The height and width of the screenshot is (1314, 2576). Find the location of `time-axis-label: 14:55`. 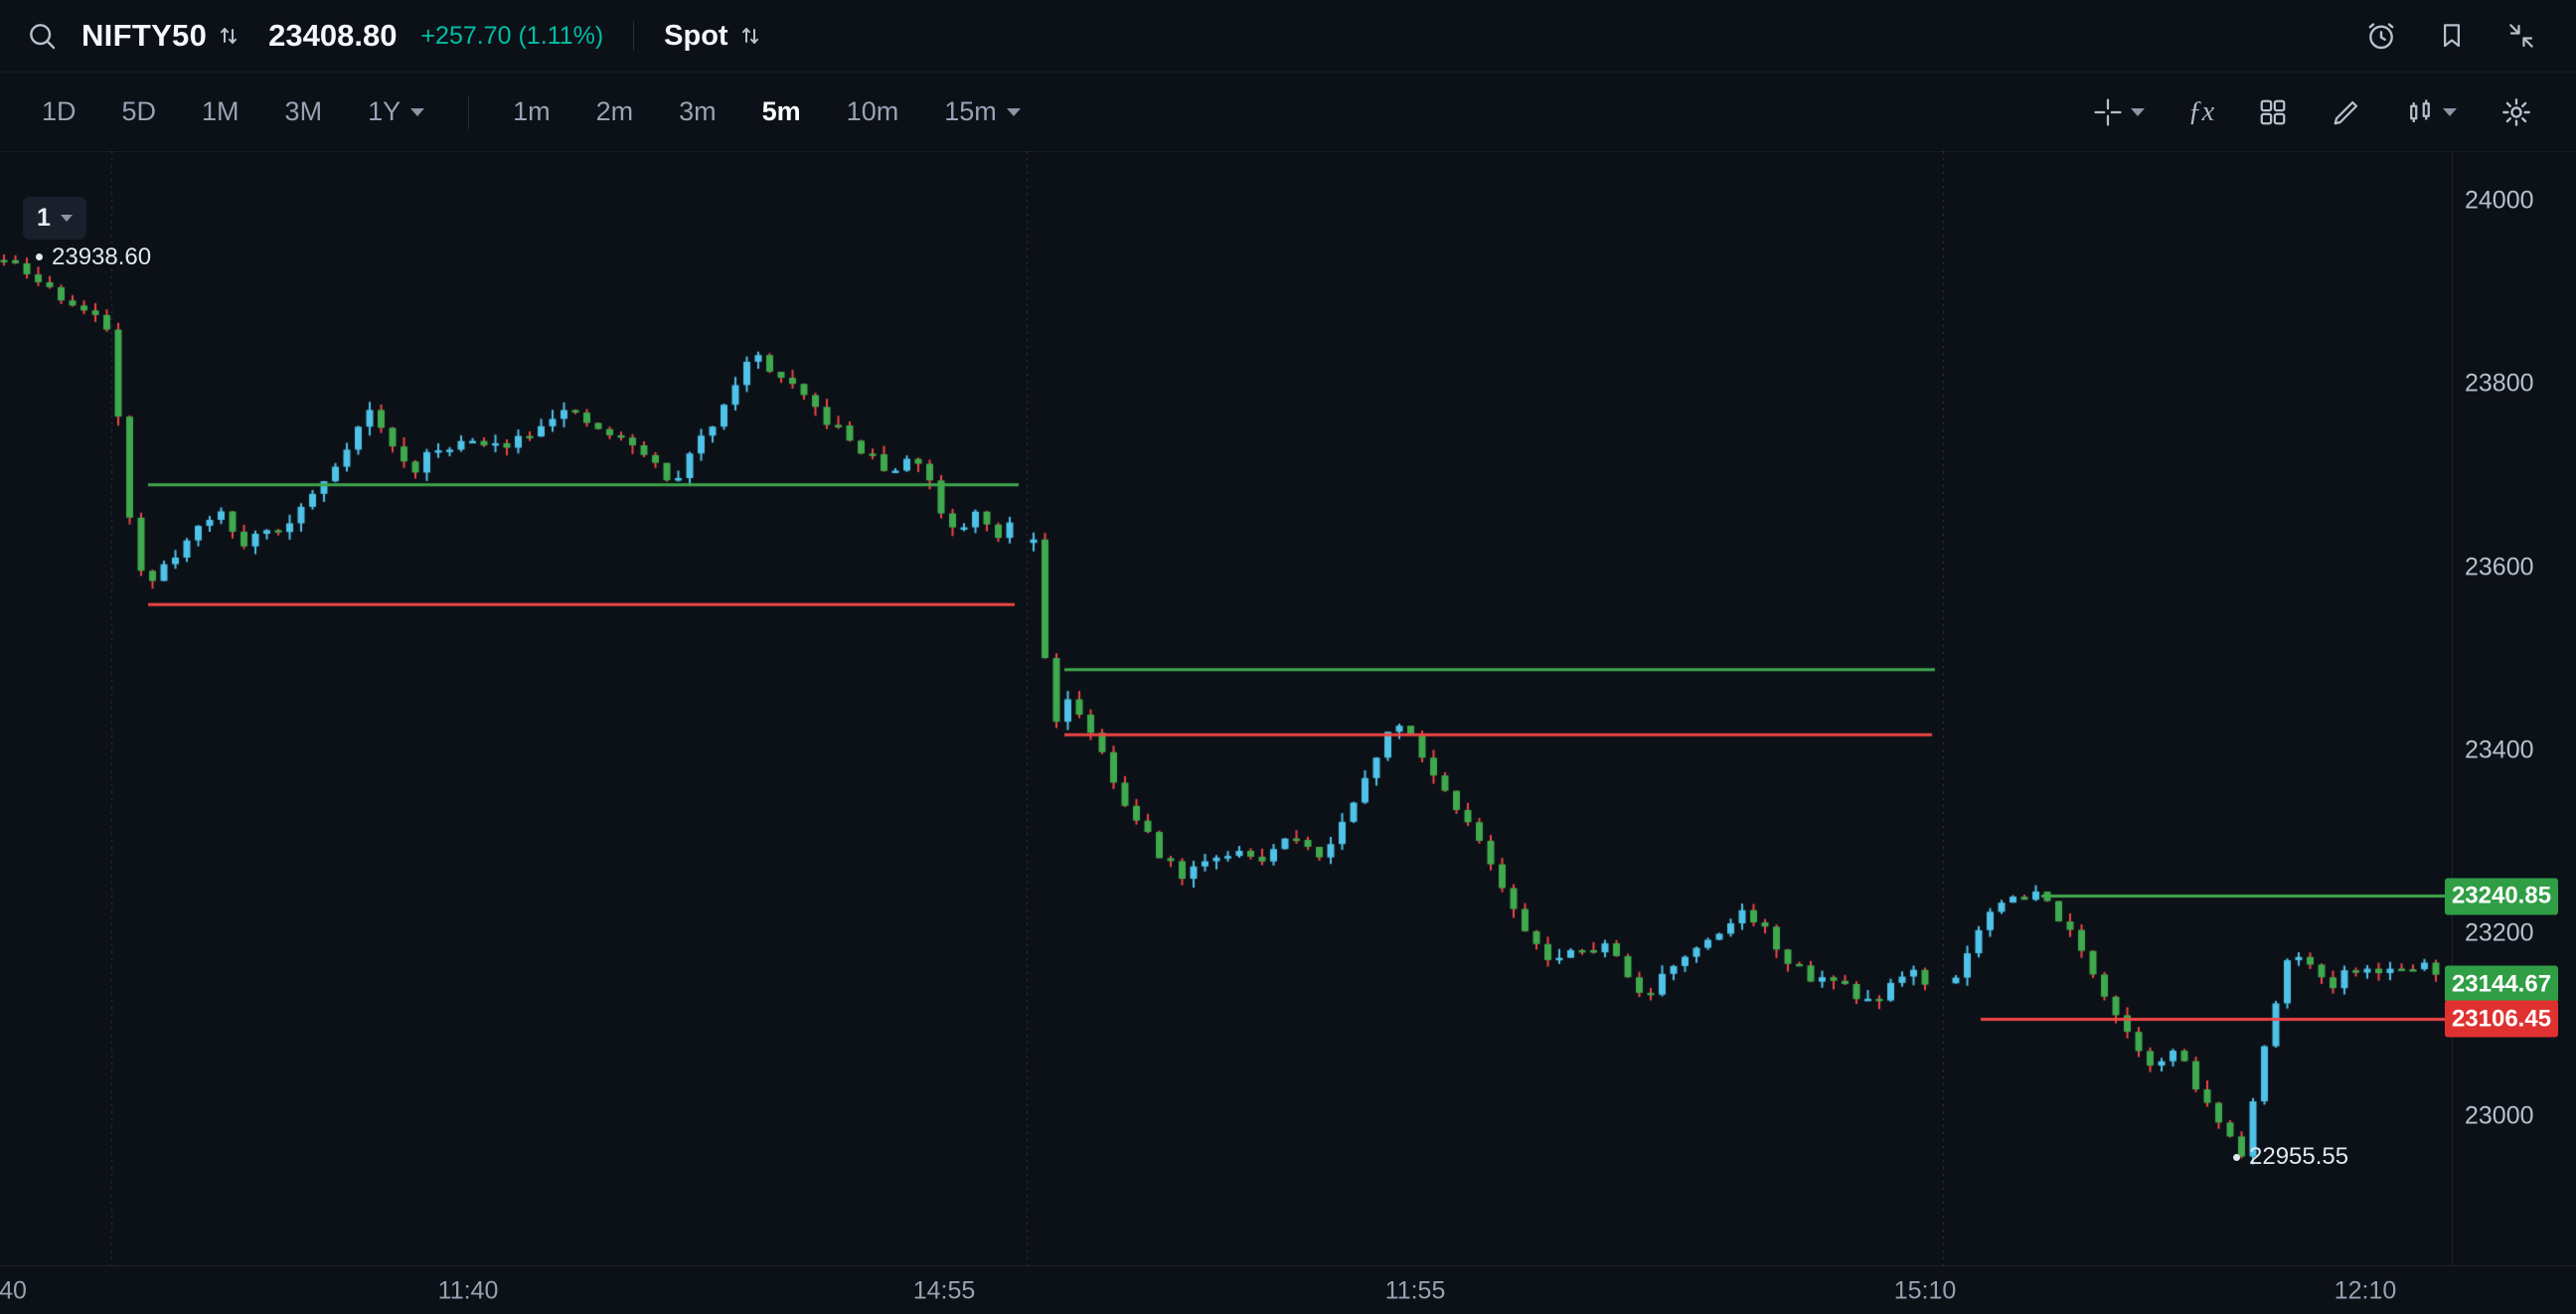

time-axis-label: 14:55 is located at coordinates (944, 1290).